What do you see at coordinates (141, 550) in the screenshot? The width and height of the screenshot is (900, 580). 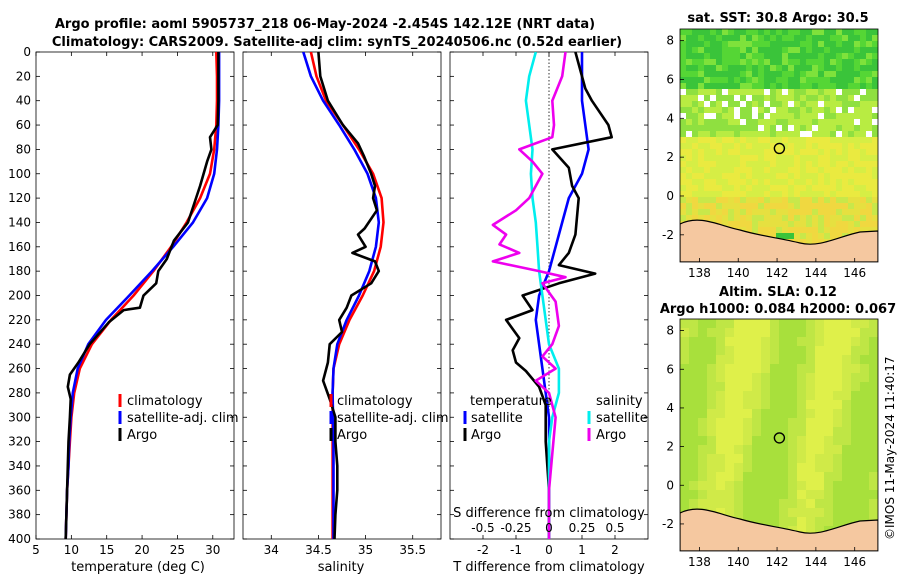 I see `temperature-xtick-label: 20` at bounding box center [141, 550].